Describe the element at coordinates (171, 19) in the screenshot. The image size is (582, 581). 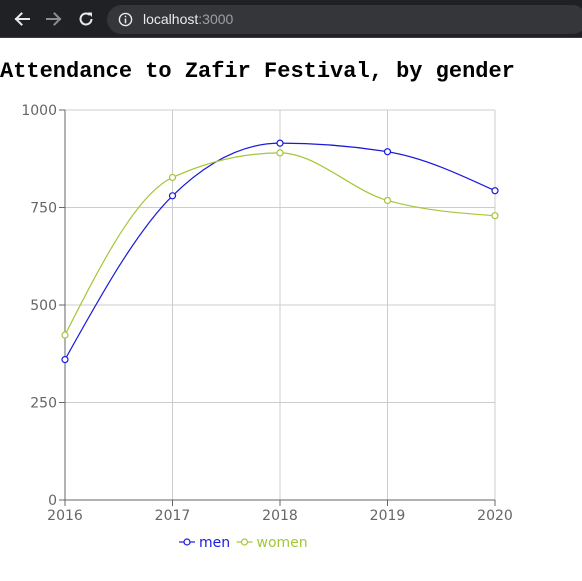
I see `url-host: localhost` at that location.